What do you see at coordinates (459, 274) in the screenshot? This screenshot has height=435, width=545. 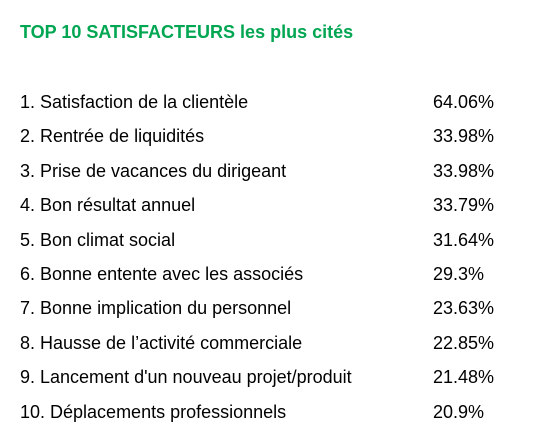 I see `item-value: 29.3%` at bounding box center [459, 274].